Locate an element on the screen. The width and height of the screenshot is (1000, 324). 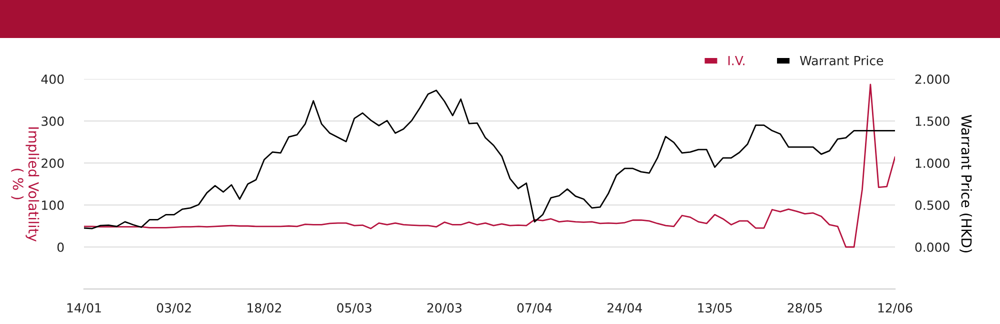
x-tick-label: 18/02 is located at coordinates (264, 308).